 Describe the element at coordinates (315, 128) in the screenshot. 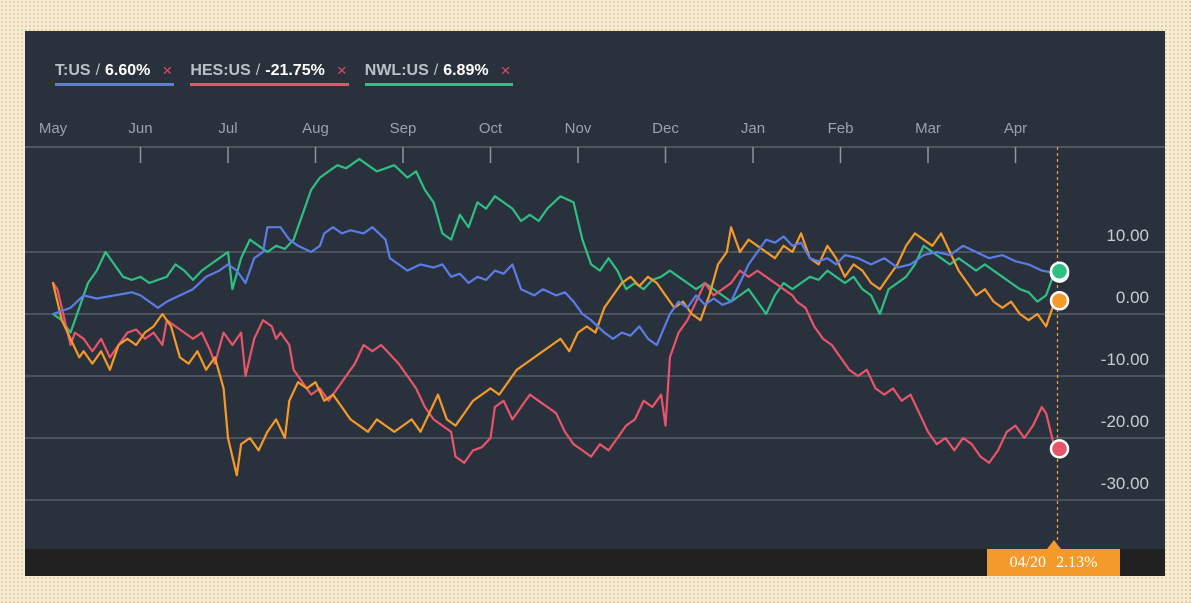

I see `x-tick-label: Aug` at that location.